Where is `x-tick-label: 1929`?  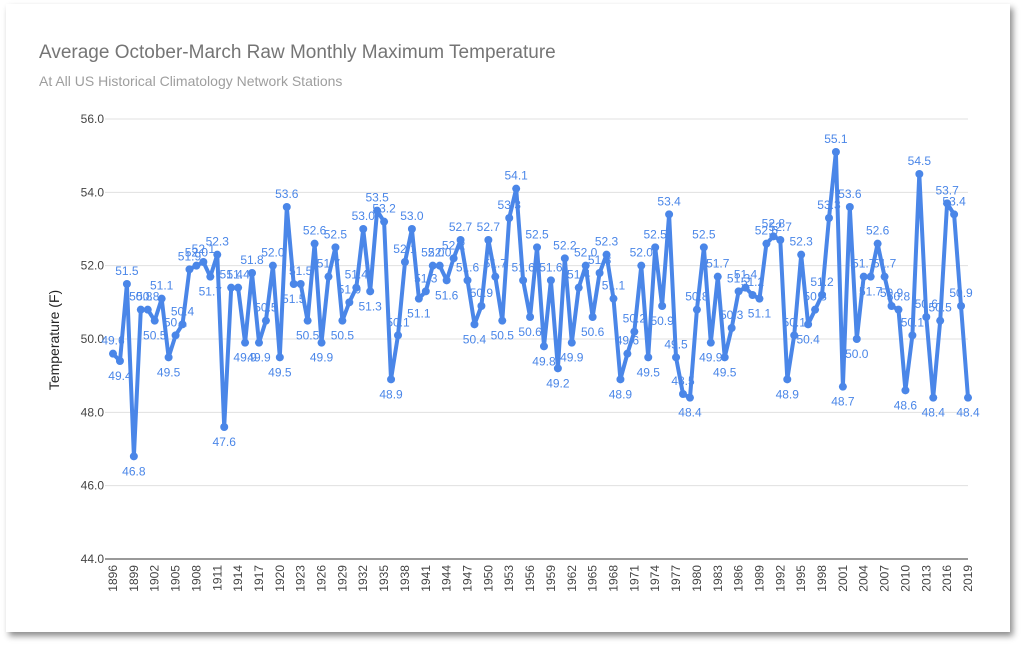
x-tick-label: 1929 is located at coordinates (342, 578).